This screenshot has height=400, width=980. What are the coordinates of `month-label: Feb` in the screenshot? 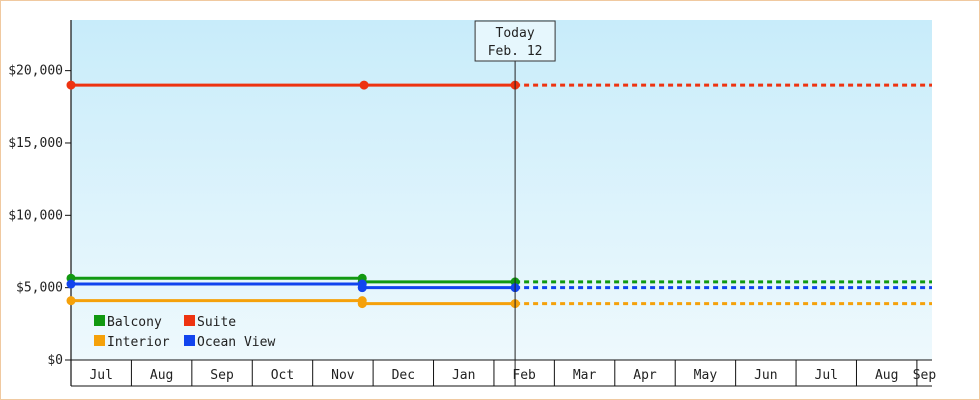 It's located at (524, 375).